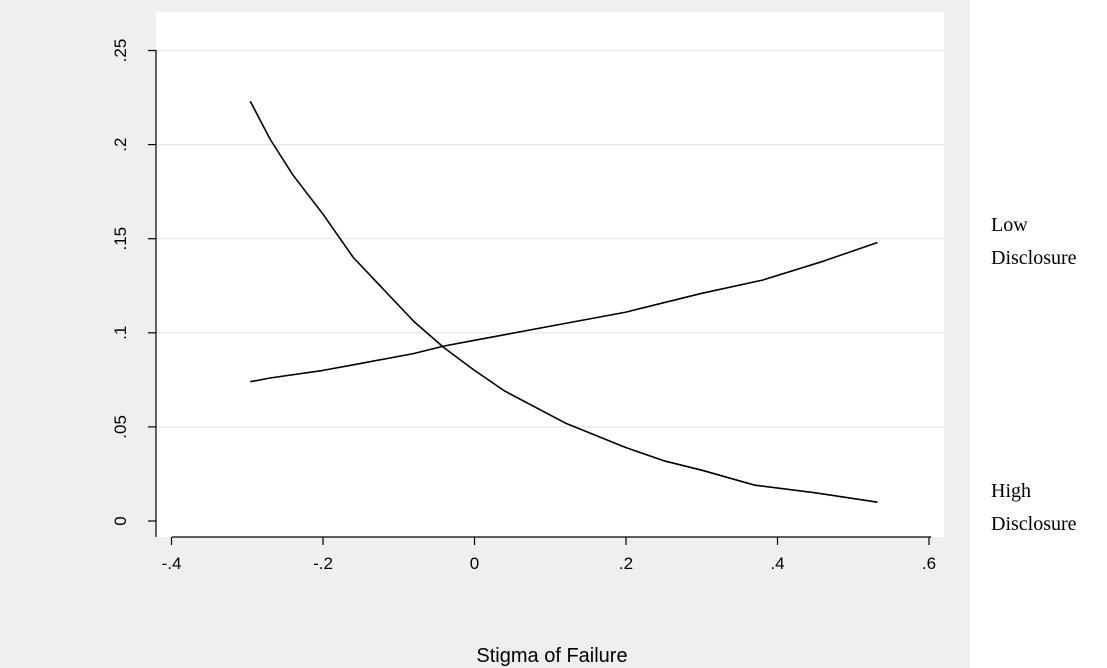 The height and width of the screenshot is (668, 1107). I want to click on y-tick-label: .15, so click(120, 239).